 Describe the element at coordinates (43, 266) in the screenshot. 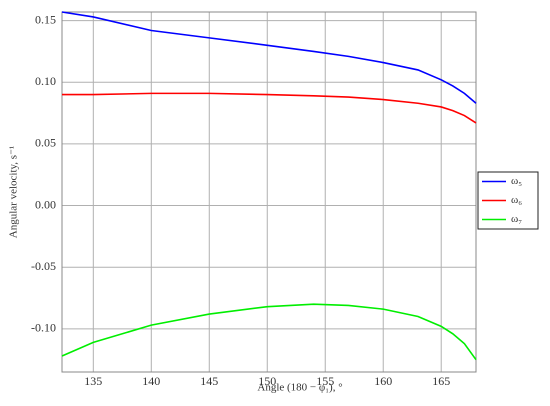

I see `y-tick-label: -0.05` at that location.